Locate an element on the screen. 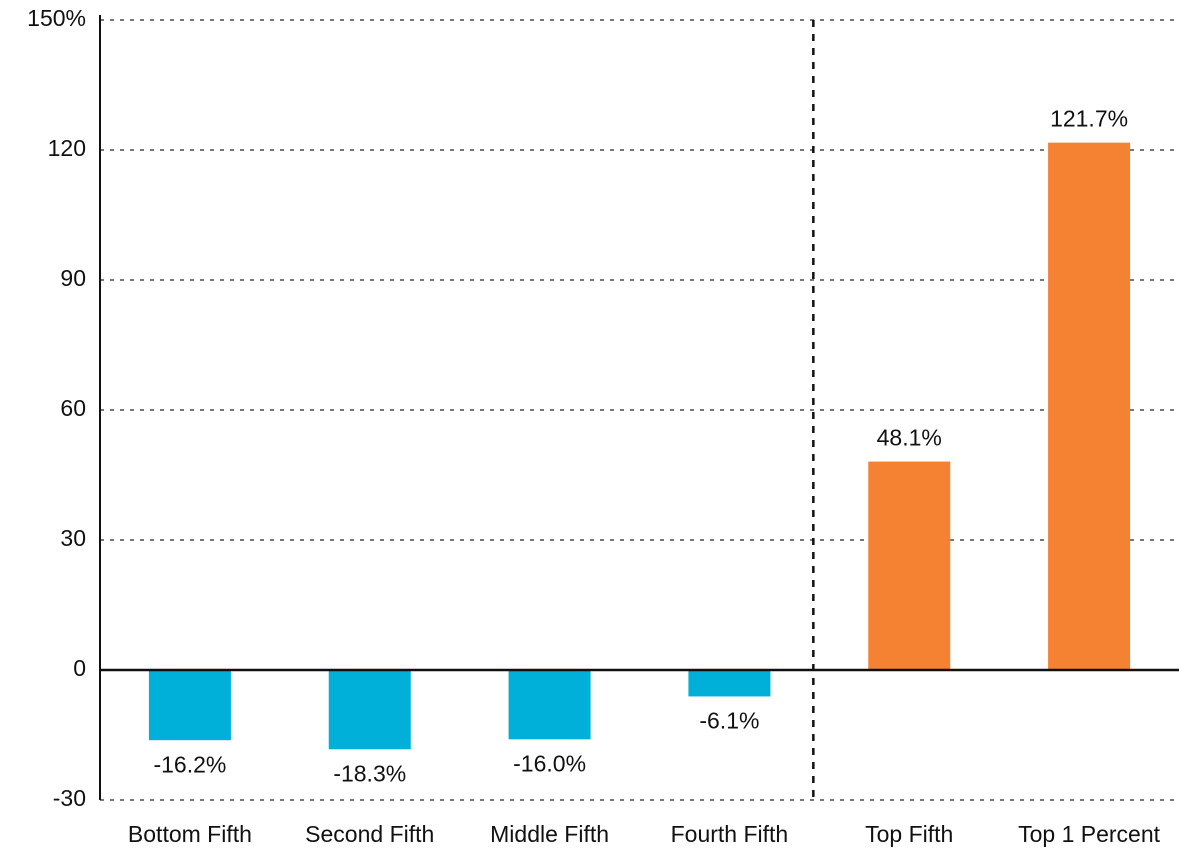 The width and height of the screenshot is (1179, 858). y-tick-label: -30 is located at coordinates (69, 798).